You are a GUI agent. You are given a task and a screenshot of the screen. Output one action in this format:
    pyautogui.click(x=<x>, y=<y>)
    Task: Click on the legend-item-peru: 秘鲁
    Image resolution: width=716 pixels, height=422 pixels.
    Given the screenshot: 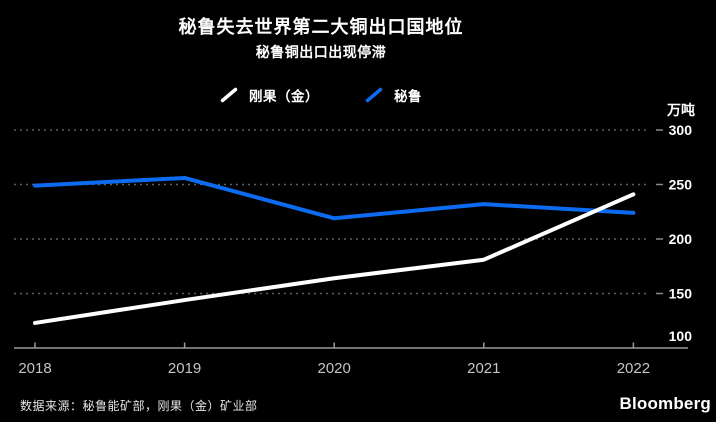 What is the action you would take?
    pyautogui.click(x=393, y=95)
    